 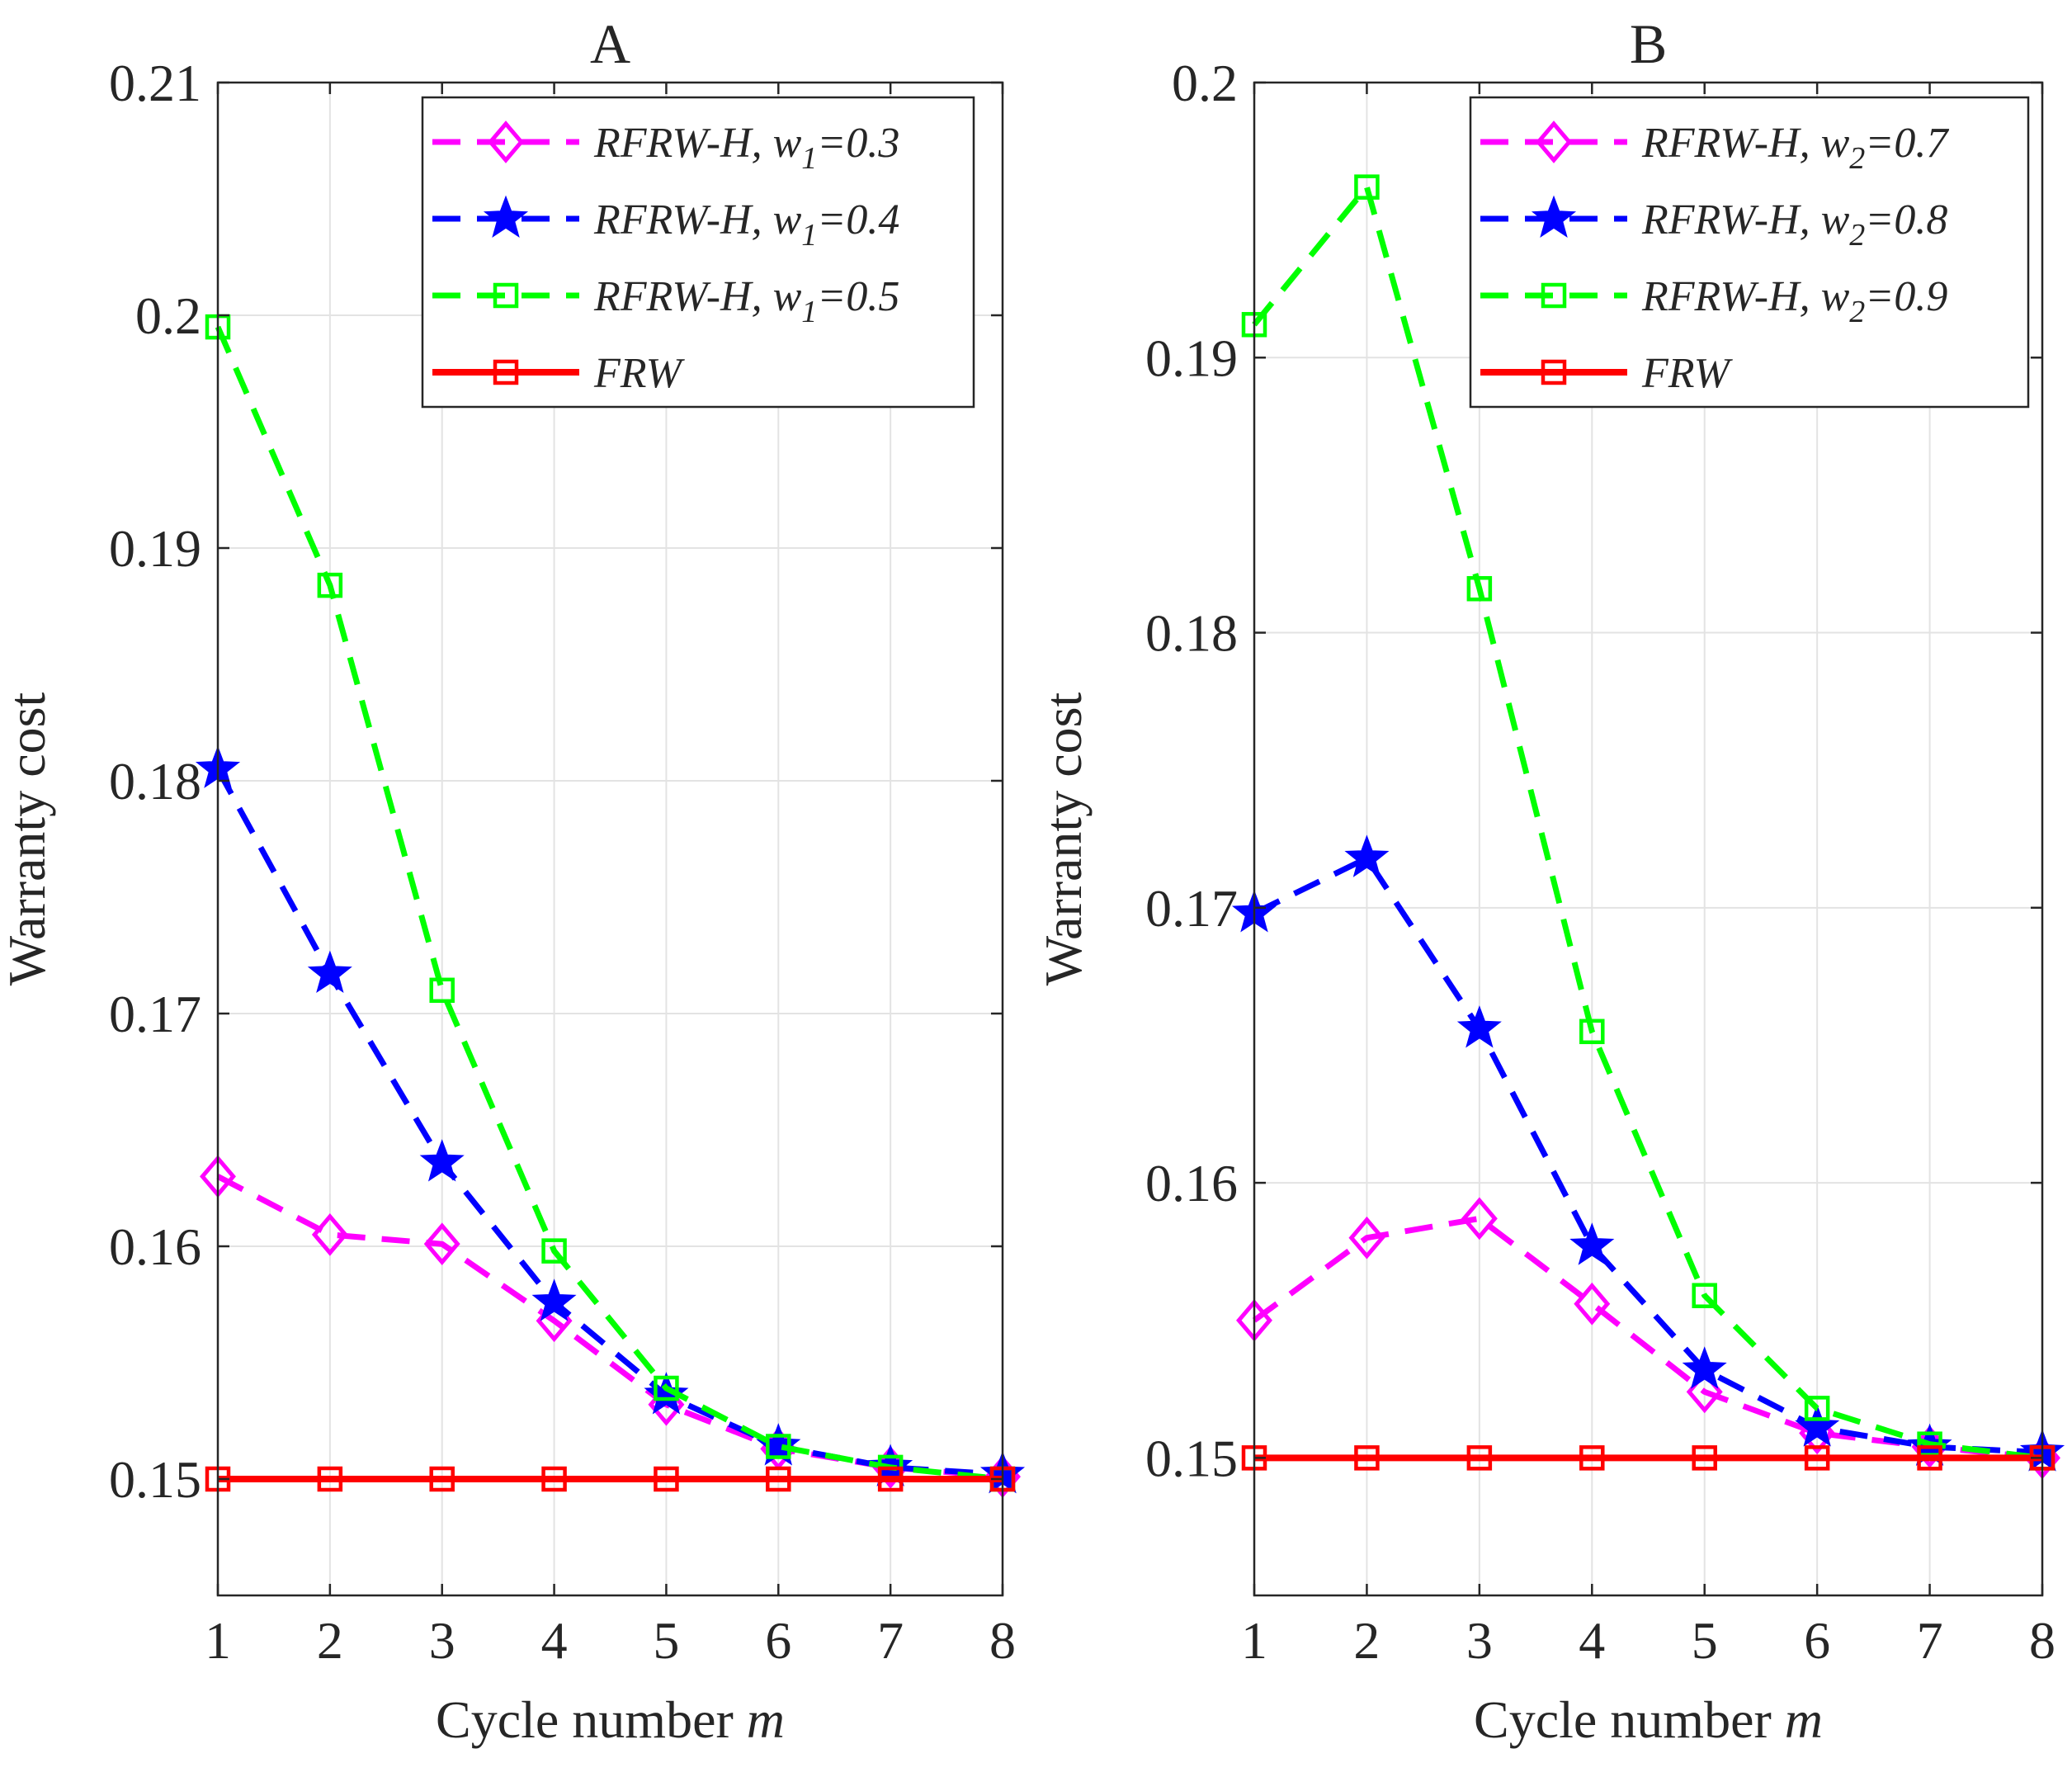 I want to click on legend-label: RFRW-H, w2=0.7, so click(x=1795, y=148).